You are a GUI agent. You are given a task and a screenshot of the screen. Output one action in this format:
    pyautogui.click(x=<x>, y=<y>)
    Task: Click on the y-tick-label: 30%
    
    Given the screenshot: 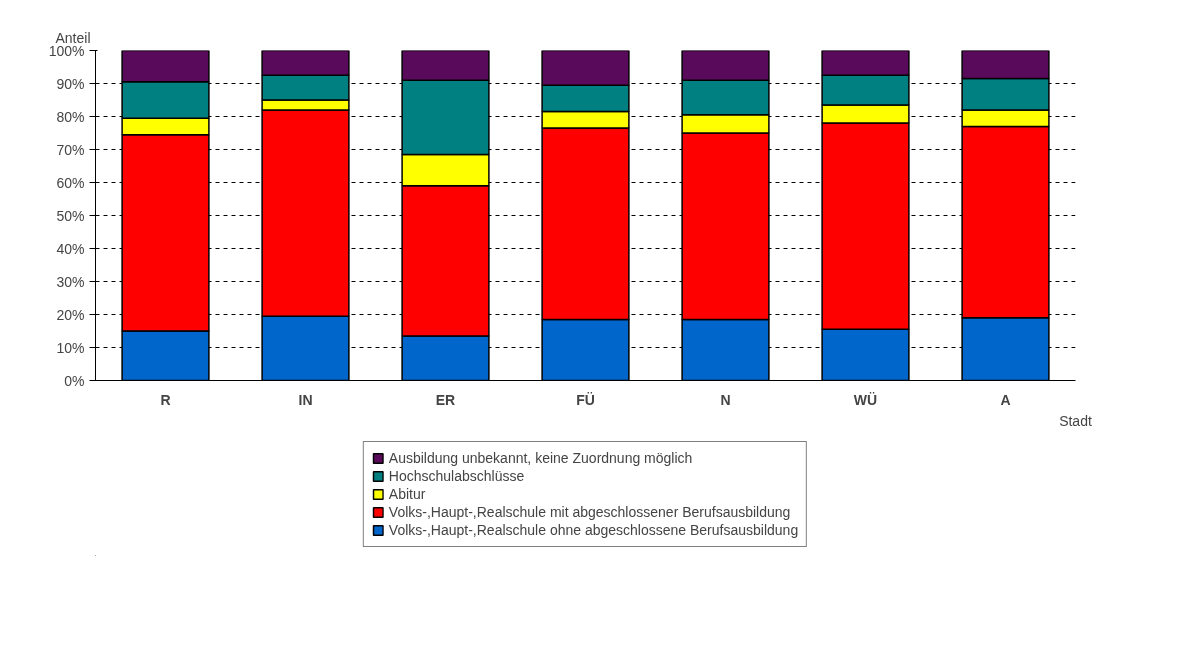 What is the action you would take?
    pyautogui.click(x=70, y=281)
    